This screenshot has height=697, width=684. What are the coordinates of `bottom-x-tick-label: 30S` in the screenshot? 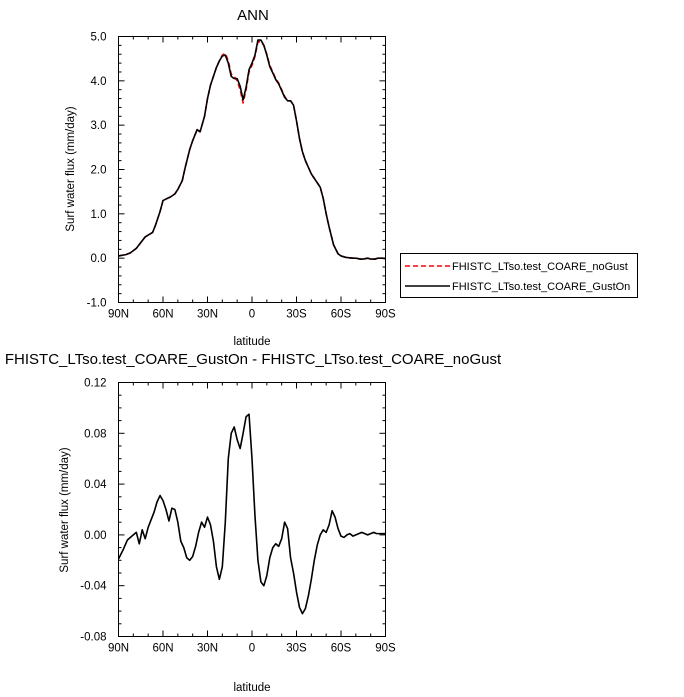 It's located at (296, 649).